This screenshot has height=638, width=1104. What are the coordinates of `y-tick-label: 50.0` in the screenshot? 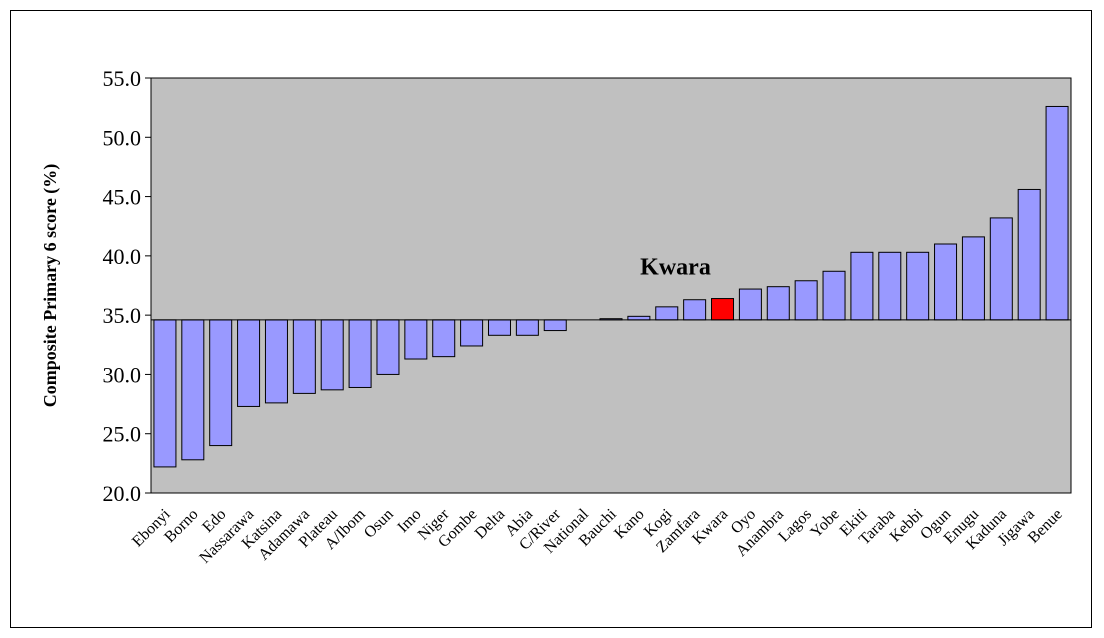 It's located at (122, 137).